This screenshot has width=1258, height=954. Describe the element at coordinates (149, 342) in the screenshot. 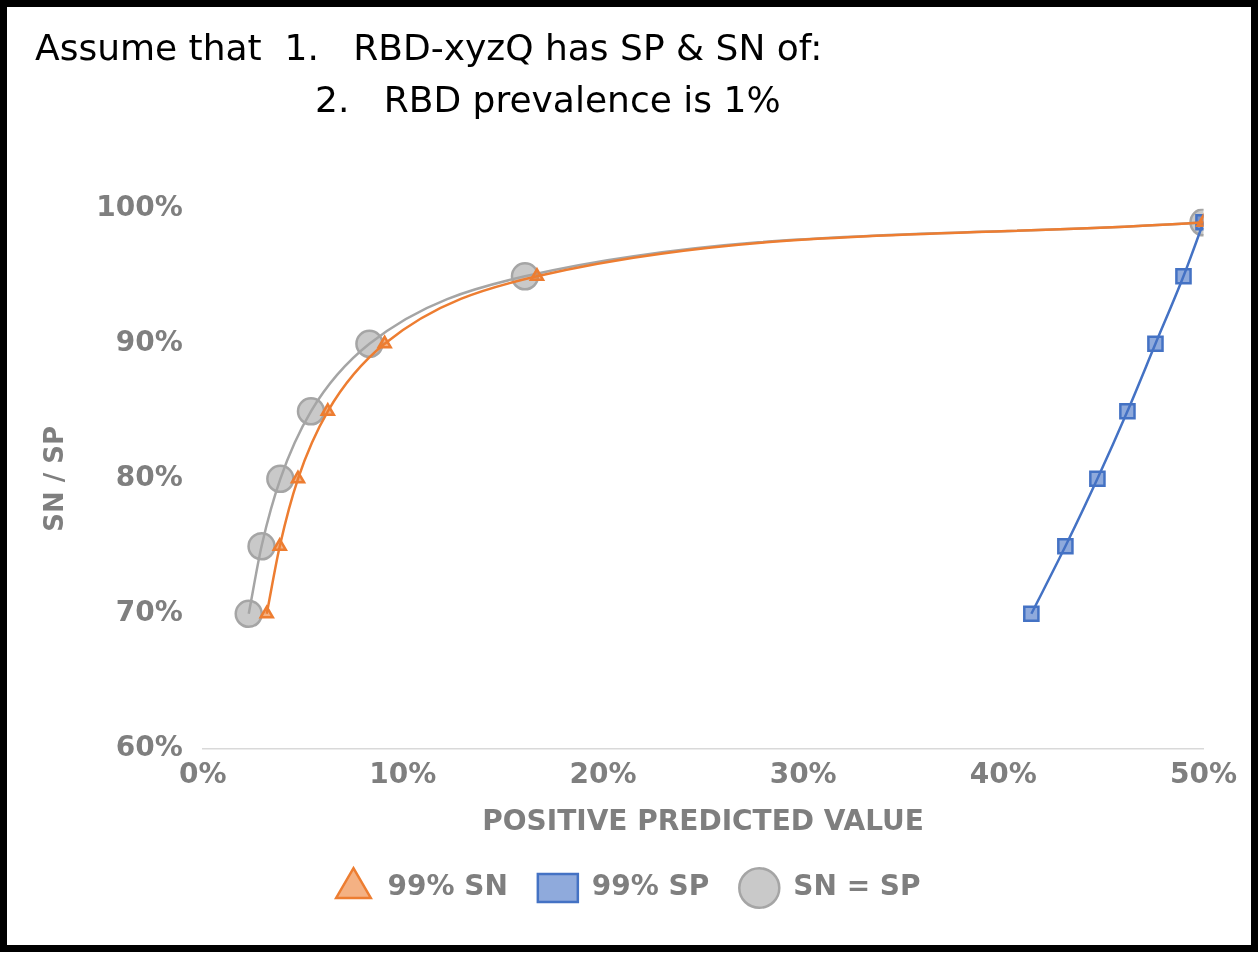

I see `y-tick-label: 90%` at that location.